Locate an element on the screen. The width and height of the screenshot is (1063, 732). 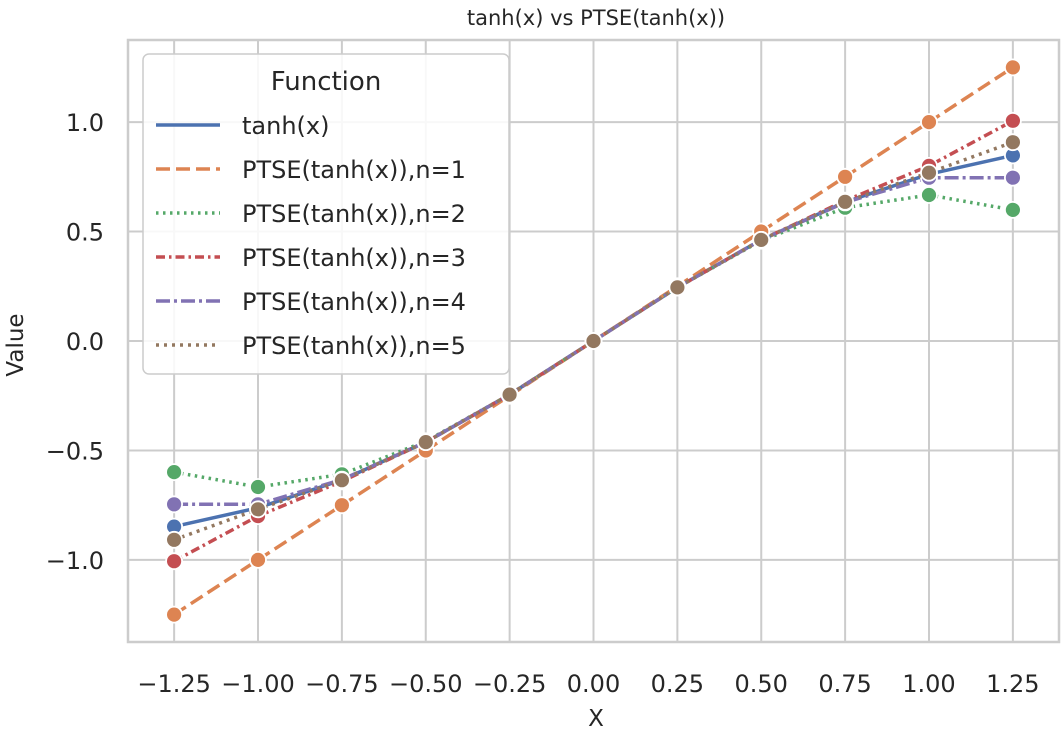
x-tick-label: 1.00 is located at coordinates (928, 684).